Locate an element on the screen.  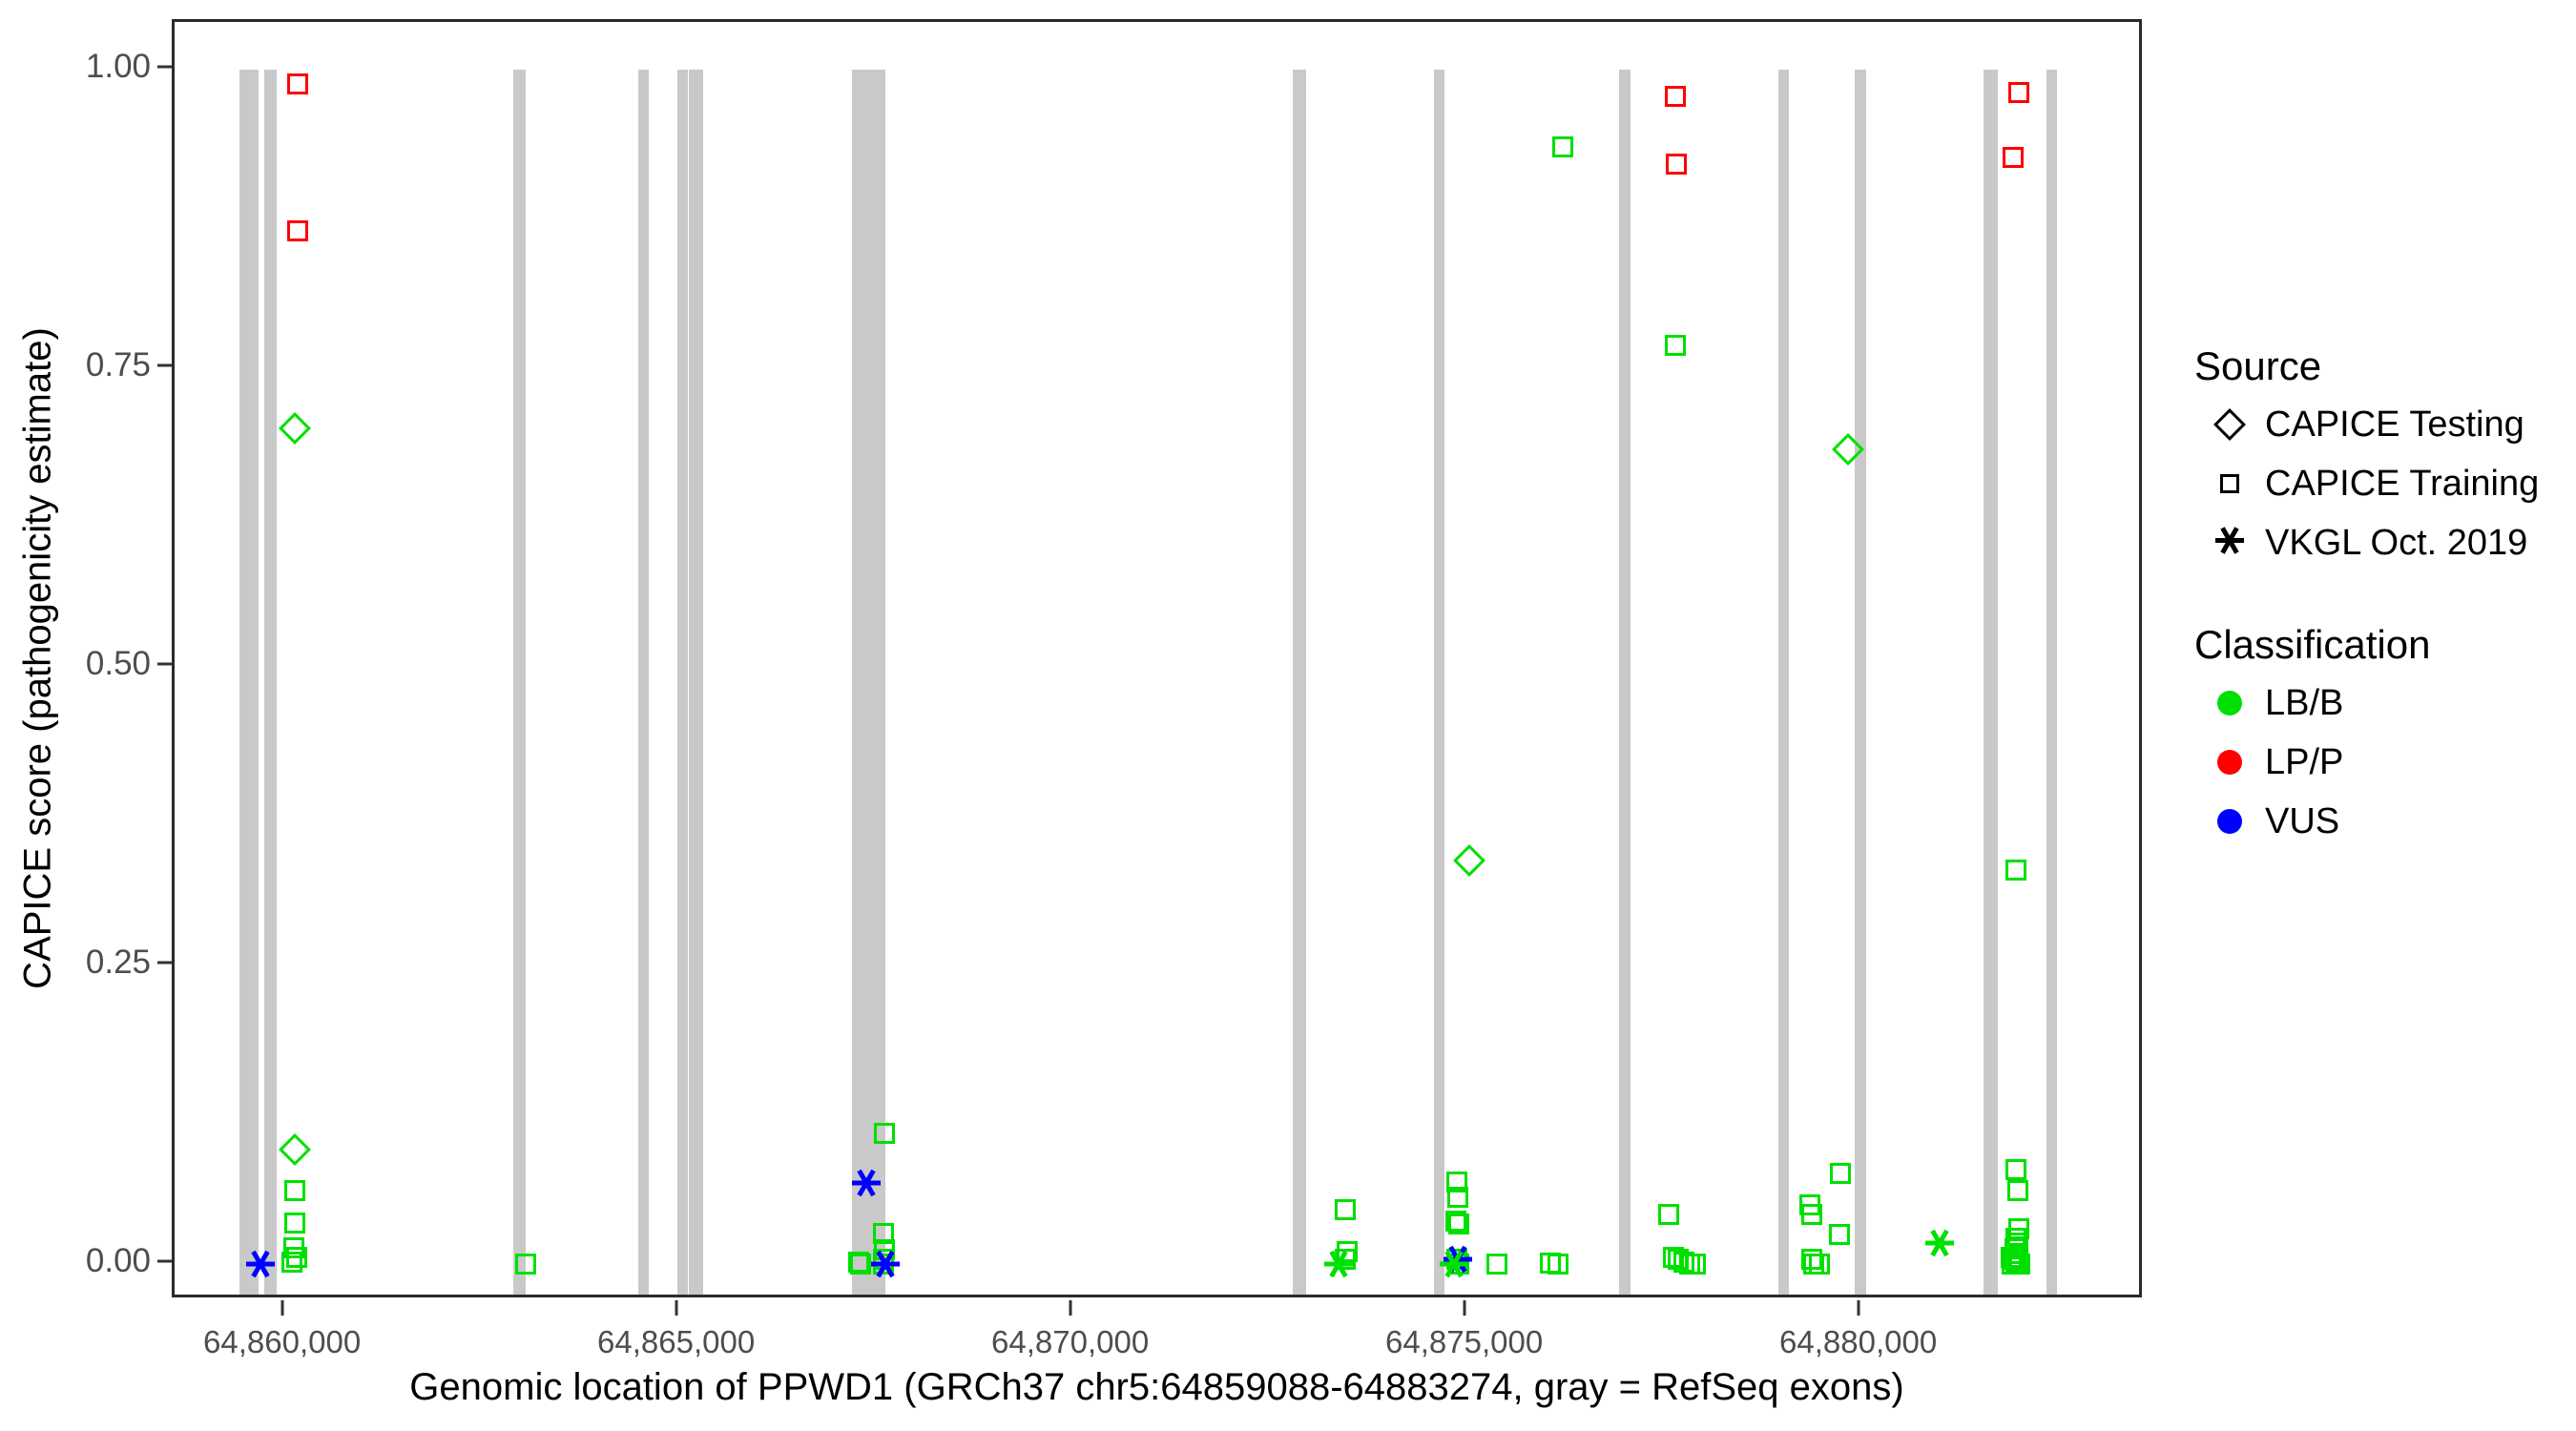
x-axis-tick-label: 64,860,000 is located at coordinates (282, 1341).